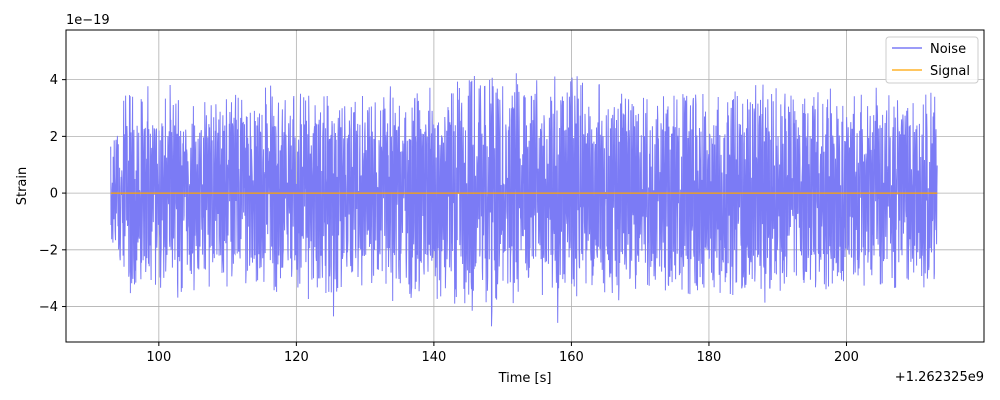 This screenshot has height=400, width=1000. I want to click on y-axis-ticks: −4 −2 0 2 4, so click(52, 194).